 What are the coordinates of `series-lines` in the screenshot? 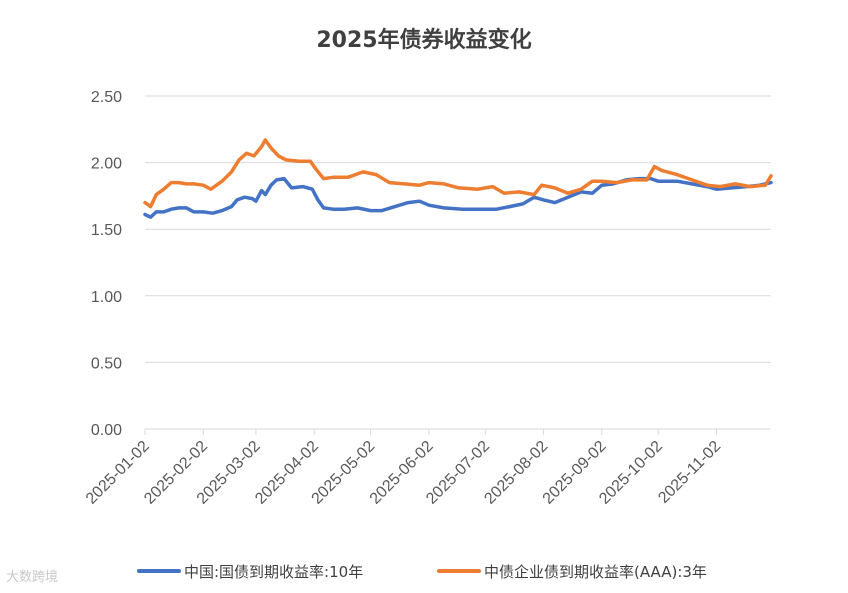 It's located at (458, 178).